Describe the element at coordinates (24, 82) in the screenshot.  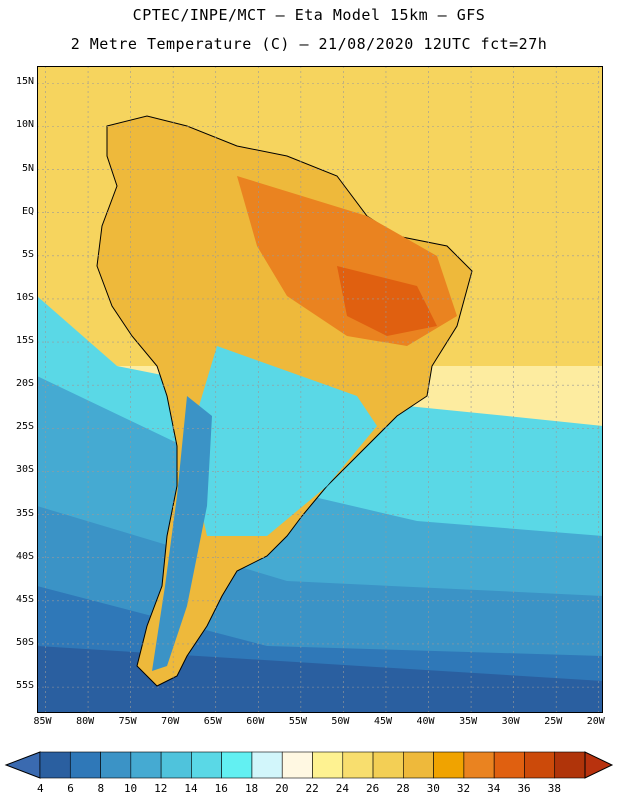
I see `lat-tick-label: 15N` at that location.